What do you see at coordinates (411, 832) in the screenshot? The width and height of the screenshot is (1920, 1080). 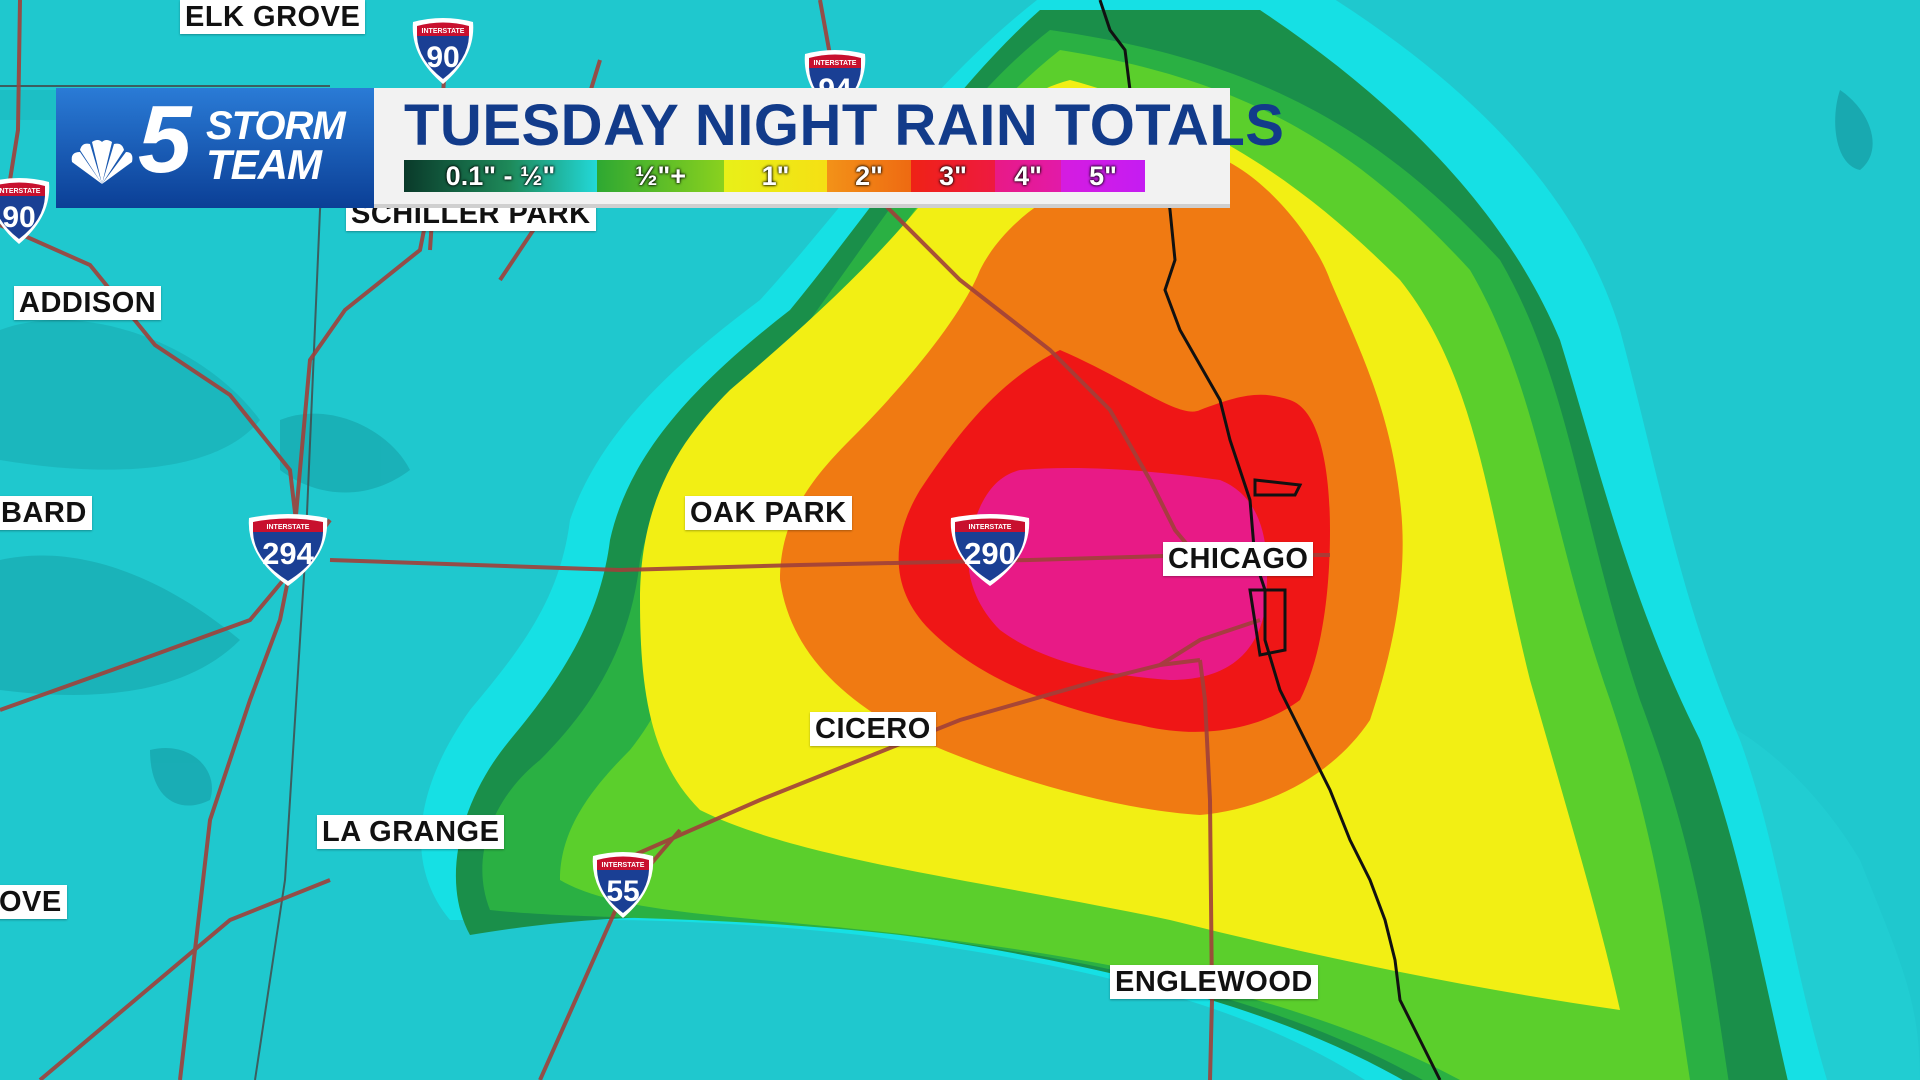 I see `label-la-grange: LA GRANGE` at bounding box center [411, 832].